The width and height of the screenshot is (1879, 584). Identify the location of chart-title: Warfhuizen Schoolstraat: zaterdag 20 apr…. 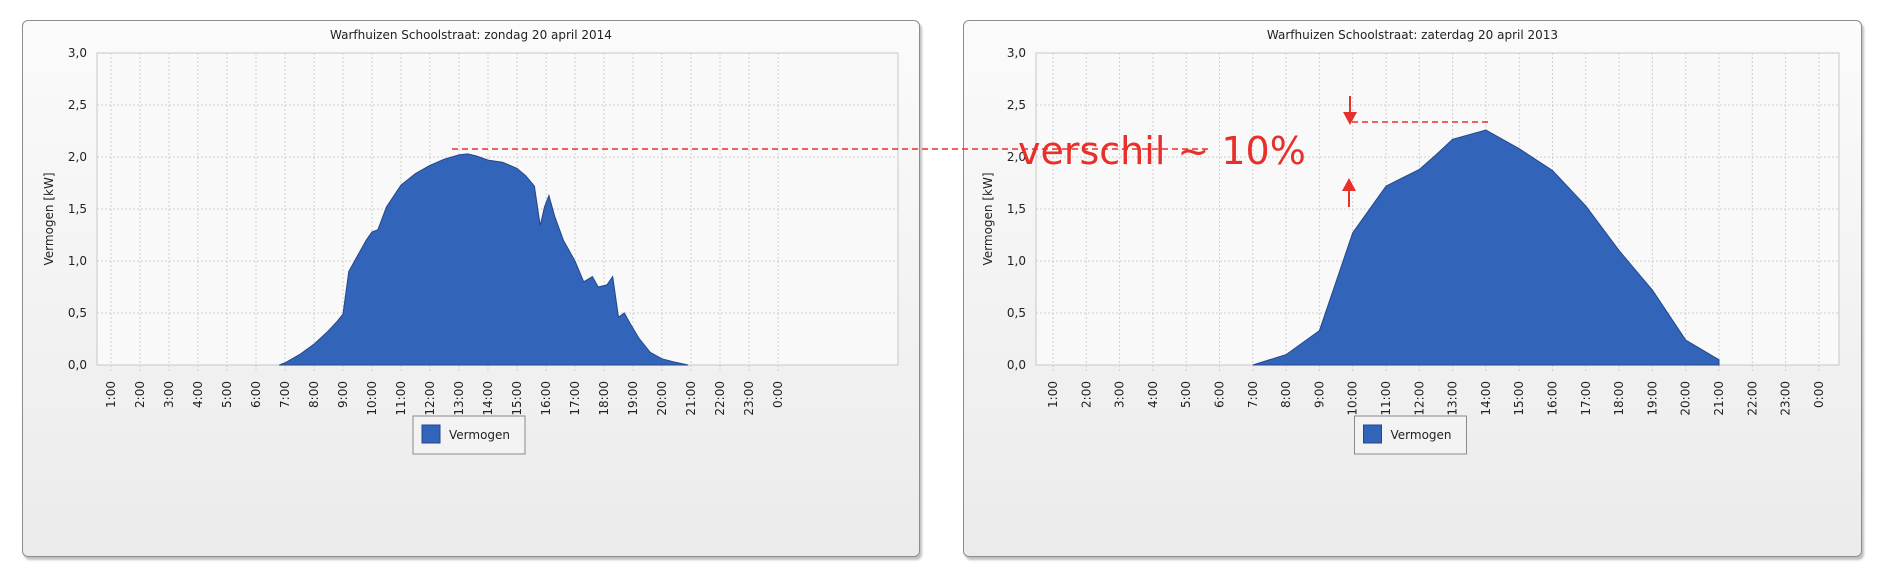
(1412, 35).